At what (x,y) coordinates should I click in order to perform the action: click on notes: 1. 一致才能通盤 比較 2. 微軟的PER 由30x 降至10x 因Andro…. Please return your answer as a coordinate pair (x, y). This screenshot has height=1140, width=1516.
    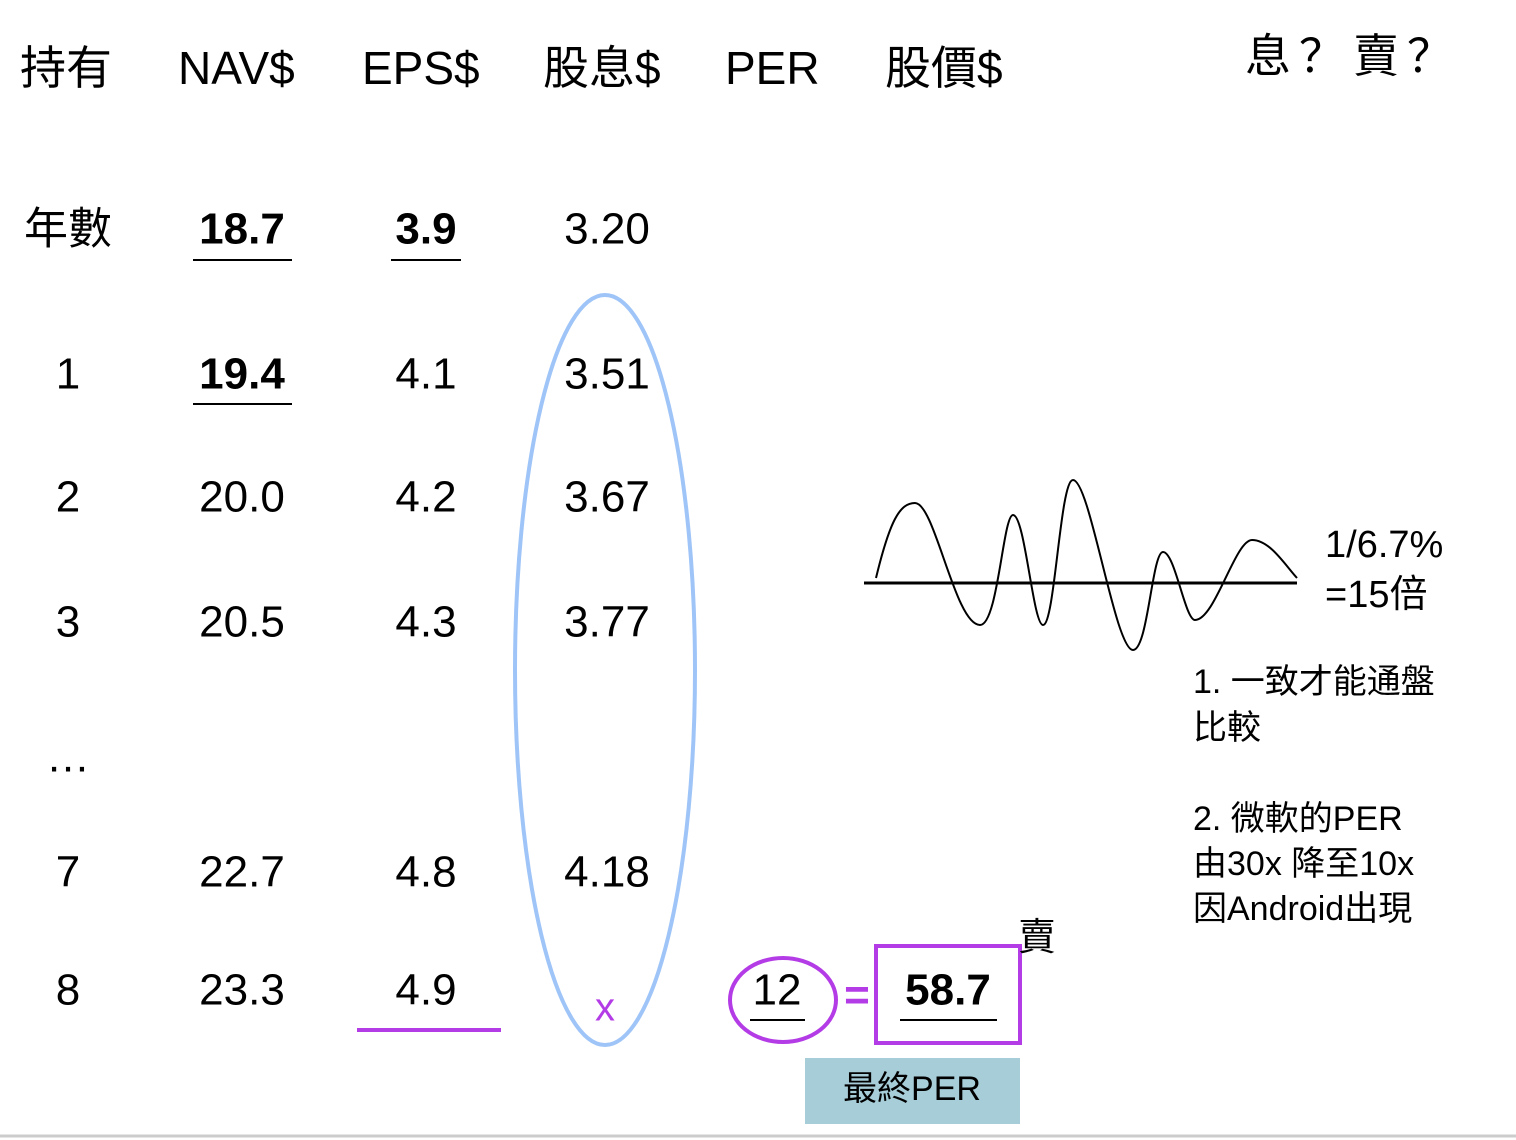
    Looking at the image, I should click on (1314, 795).